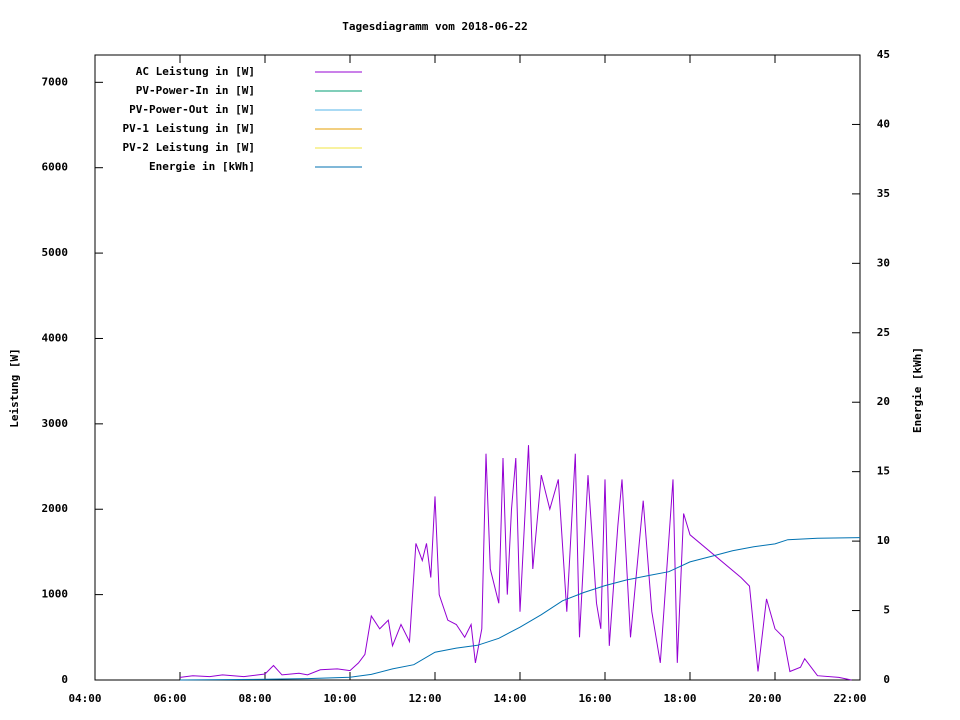 This screenshot has height=720, width=960. What do you see at coordinates (189, 128) in the screenshot?
I see `legend-label: PV-1 Leistung in [W]` at bounding box center [189, 128].